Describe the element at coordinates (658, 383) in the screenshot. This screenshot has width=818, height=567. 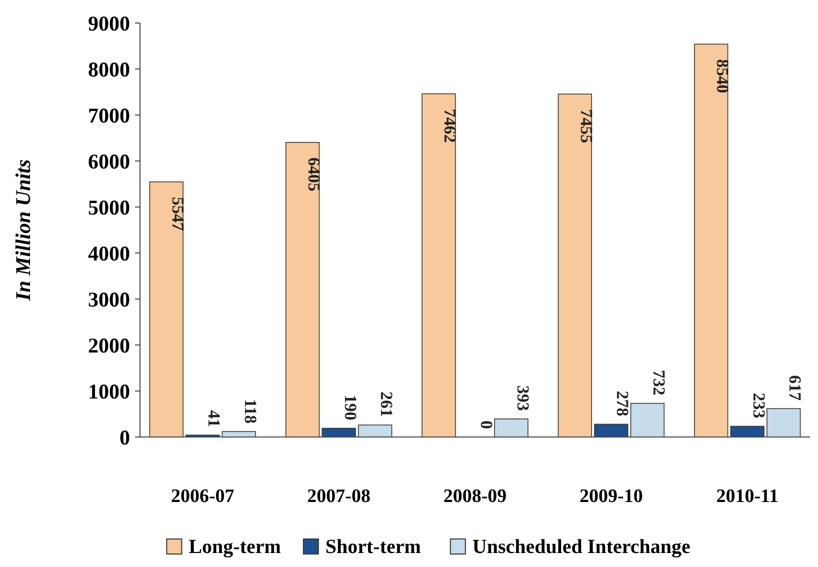
I see `data-label: 732` at that location.